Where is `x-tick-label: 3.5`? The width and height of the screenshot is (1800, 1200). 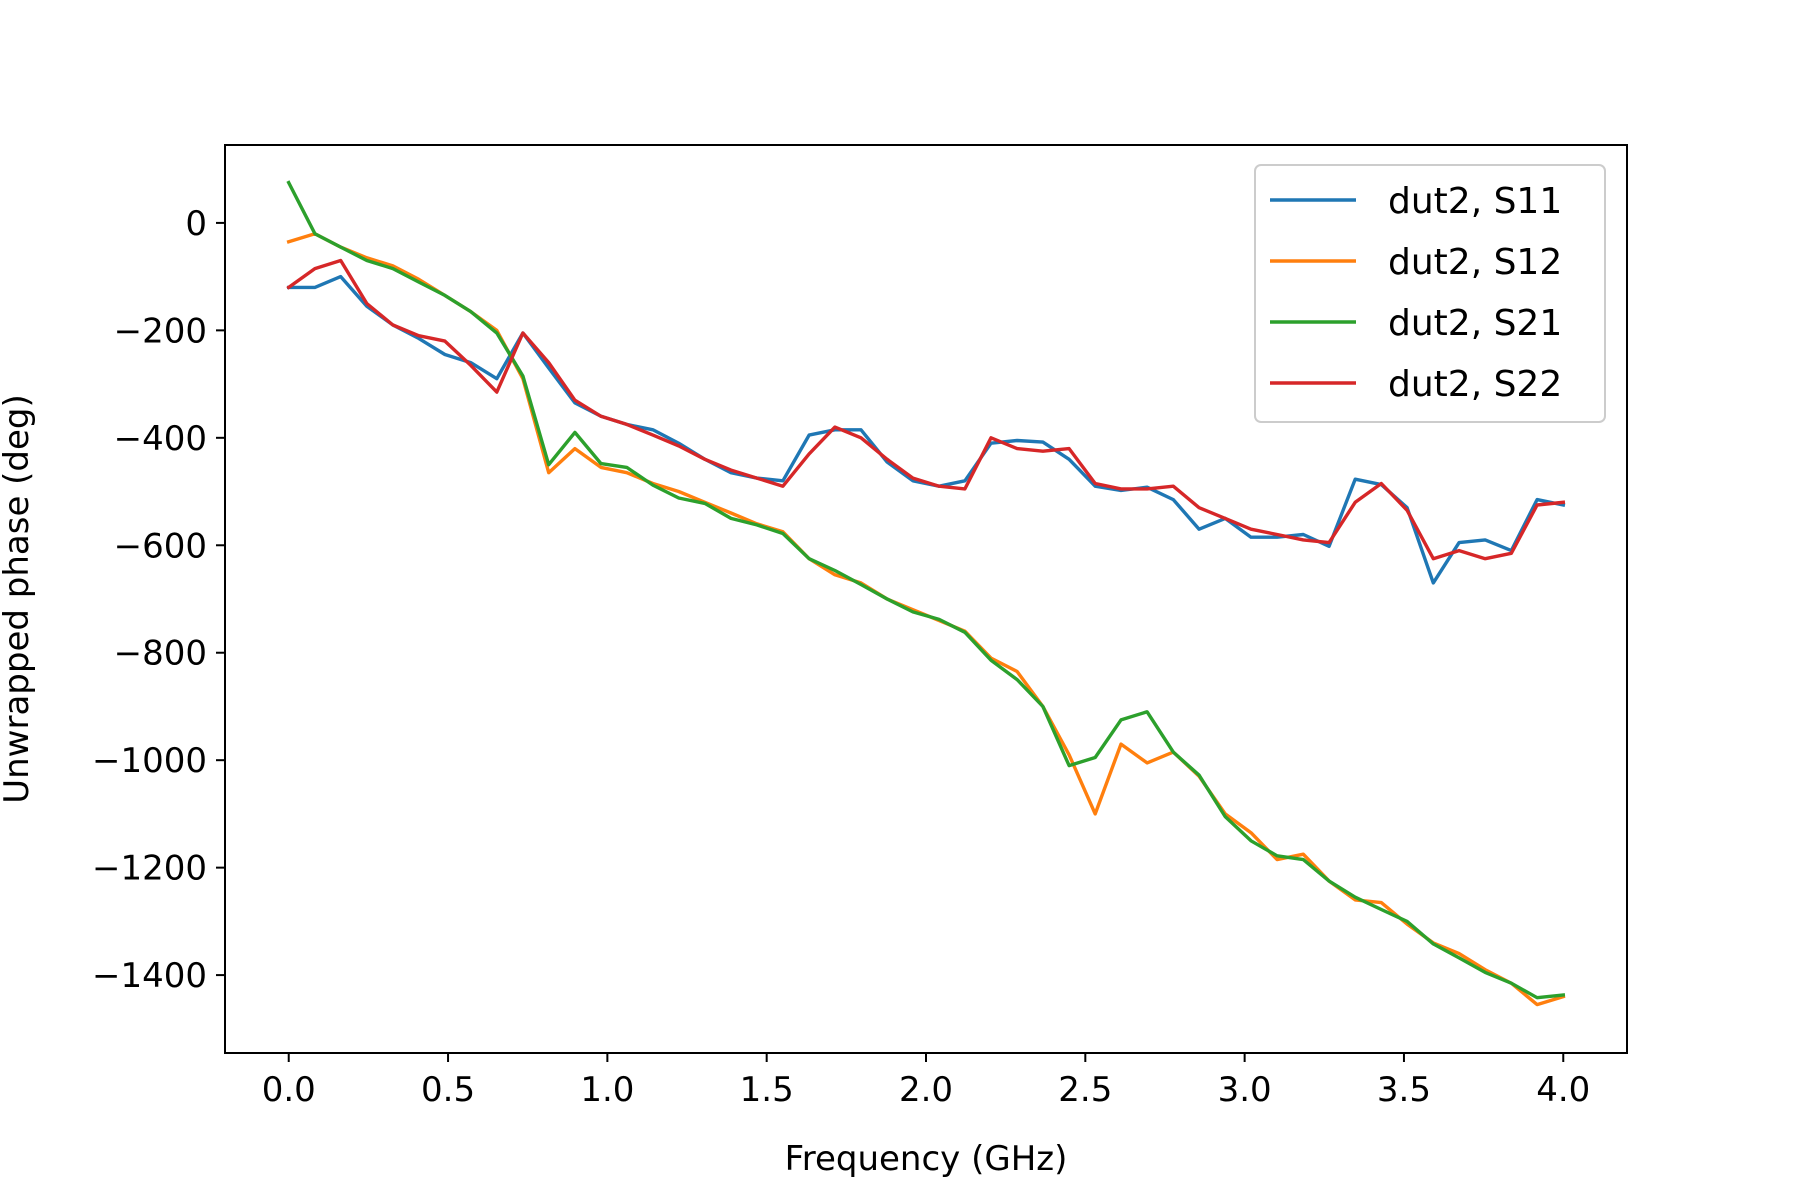
x-tick-label: 3.5 is located at coordinates (1404, 1090).